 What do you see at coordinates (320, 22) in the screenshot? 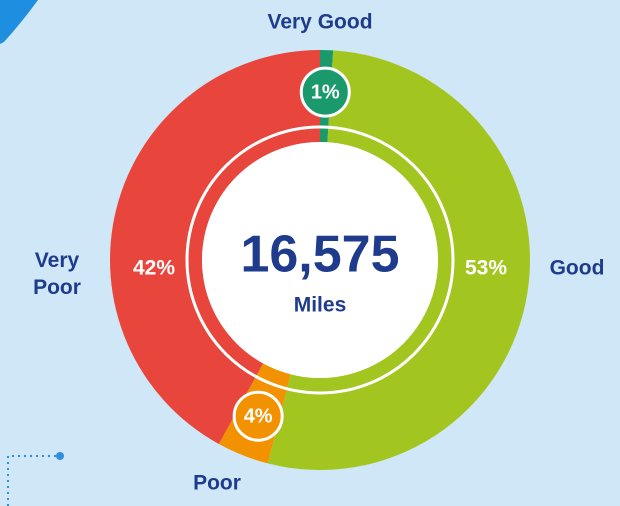
I see `category-label: Very Good` at bounding box center [320, 22].